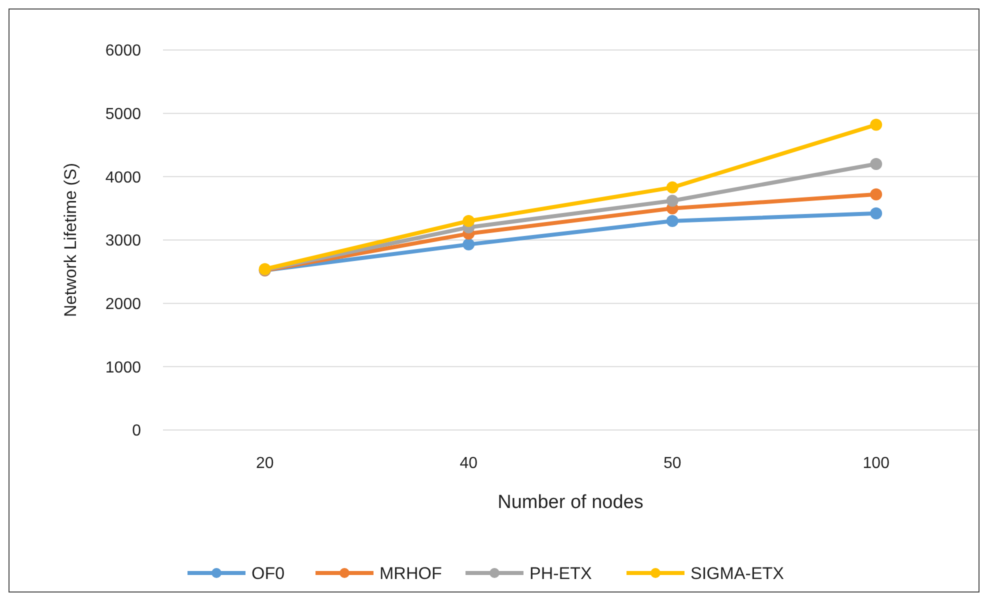 This screenshot has height=601, width=988. I want to click on y-tick-label: 2000, so click(123, 304).